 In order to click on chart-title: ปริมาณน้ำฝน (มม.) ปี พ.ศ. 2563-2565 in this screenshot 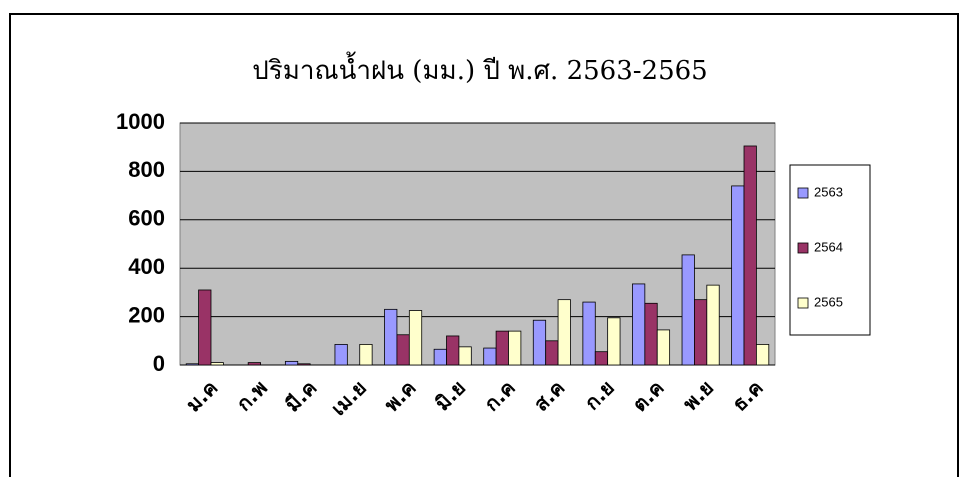, I will do `click(479, 68)`.